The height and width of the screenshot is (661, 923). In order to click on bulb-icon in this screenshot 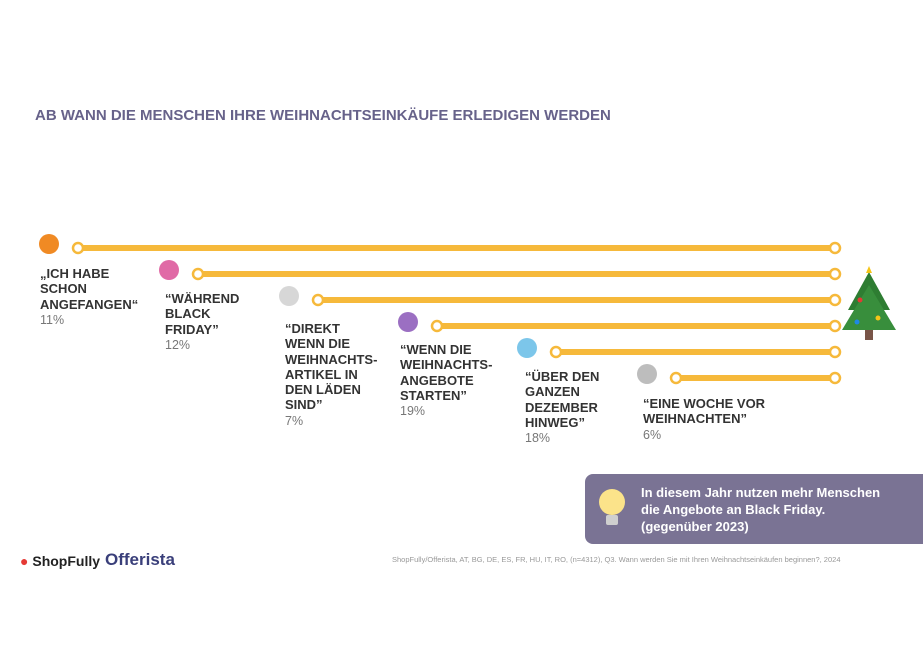, I will do `click(612, 507)`.